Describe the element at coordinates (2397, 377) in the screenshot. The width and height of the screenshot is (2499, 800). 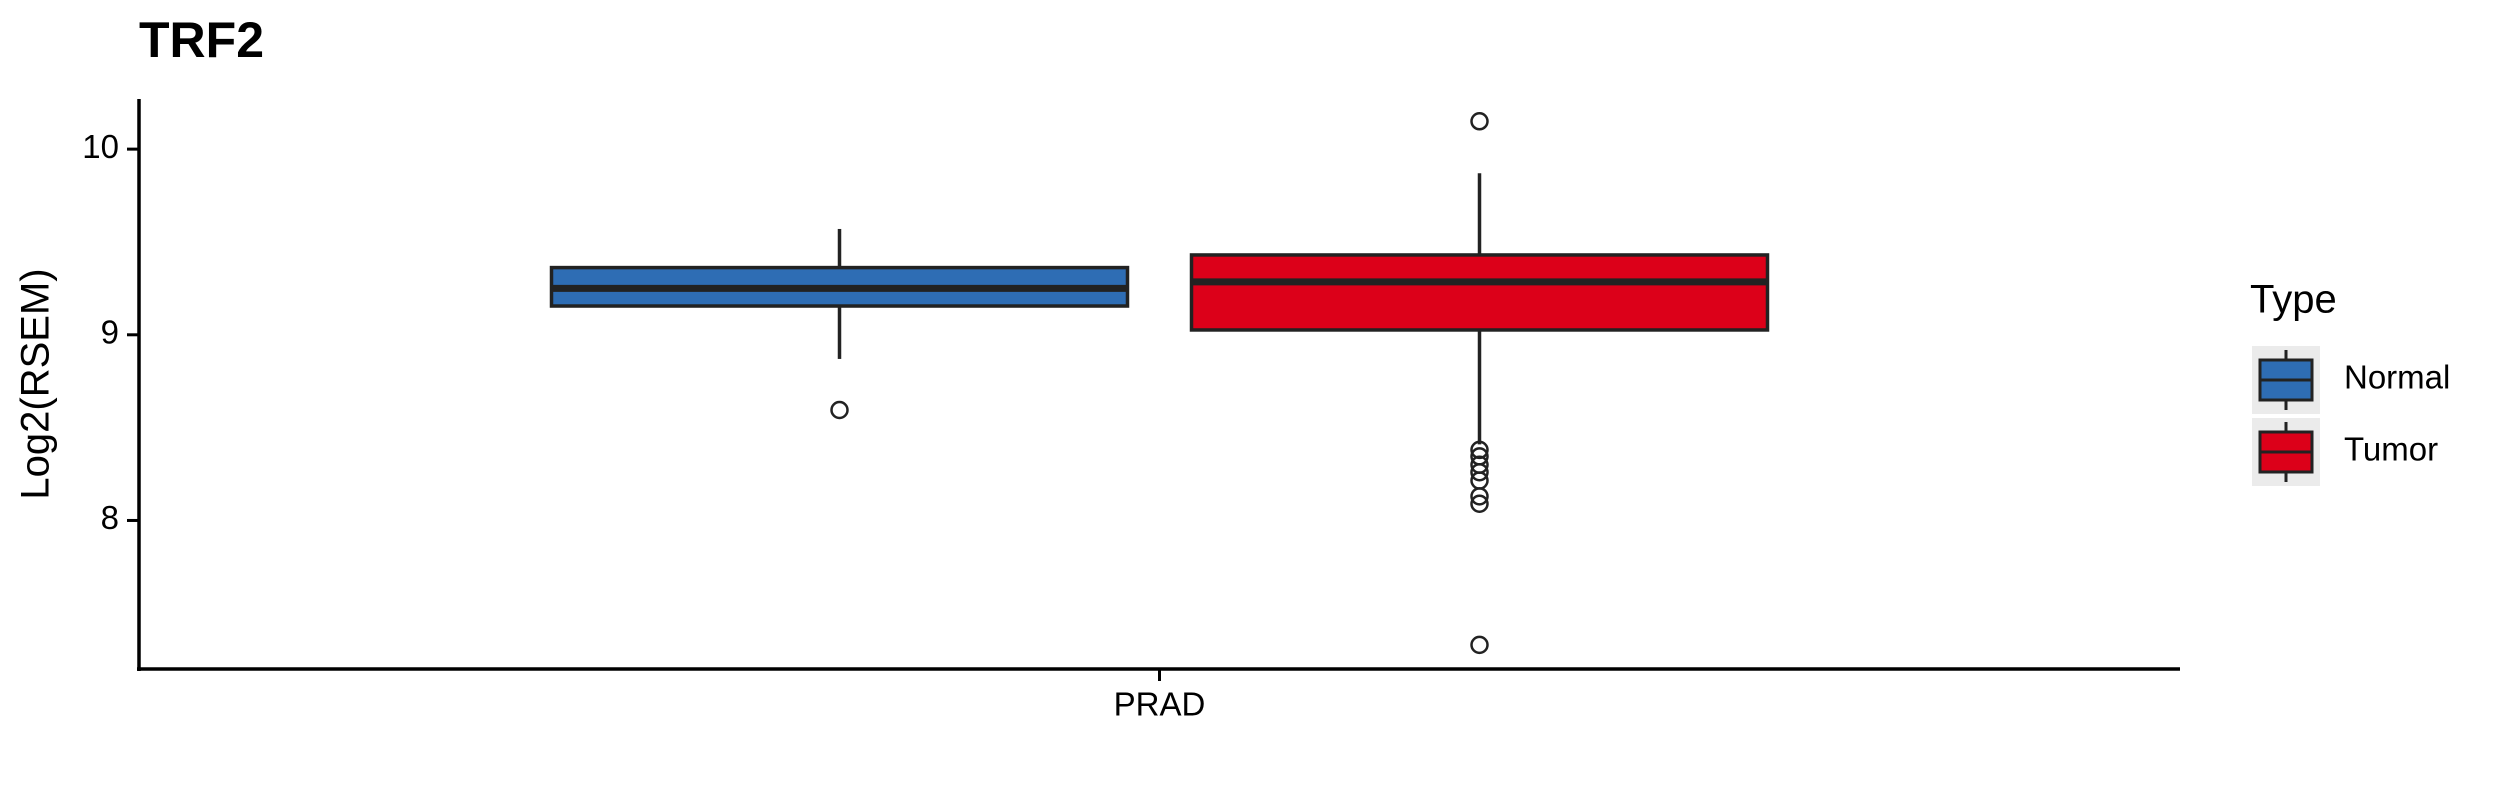
I see `legend-label: Normal` at that location.